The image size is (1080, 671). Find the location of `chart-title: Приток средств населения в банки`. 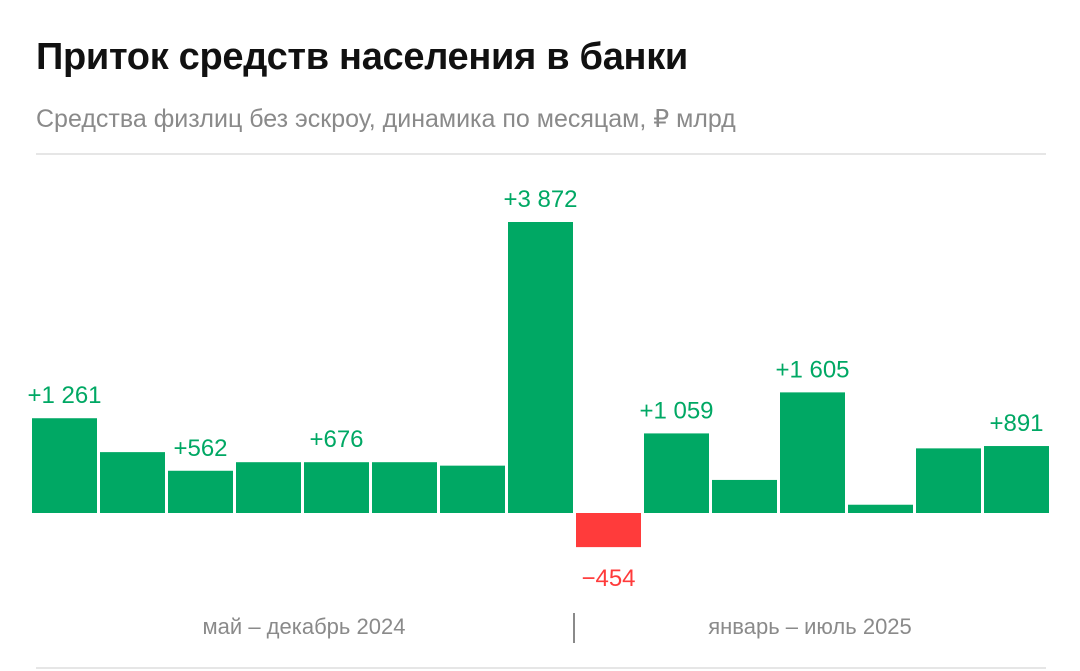

chart-title: Приток средств населения в банки is located at coordinates (362, 57).